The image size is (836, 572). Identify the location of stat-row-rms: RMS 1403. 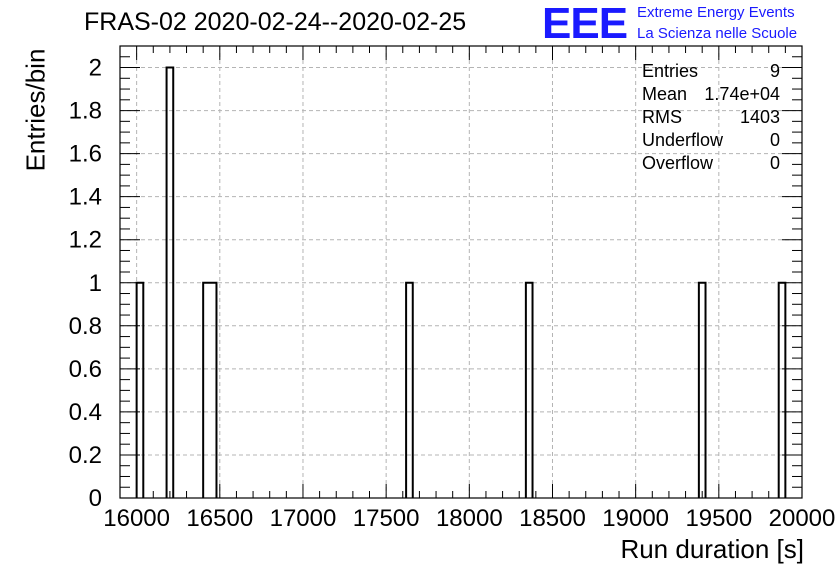
(711, 117).